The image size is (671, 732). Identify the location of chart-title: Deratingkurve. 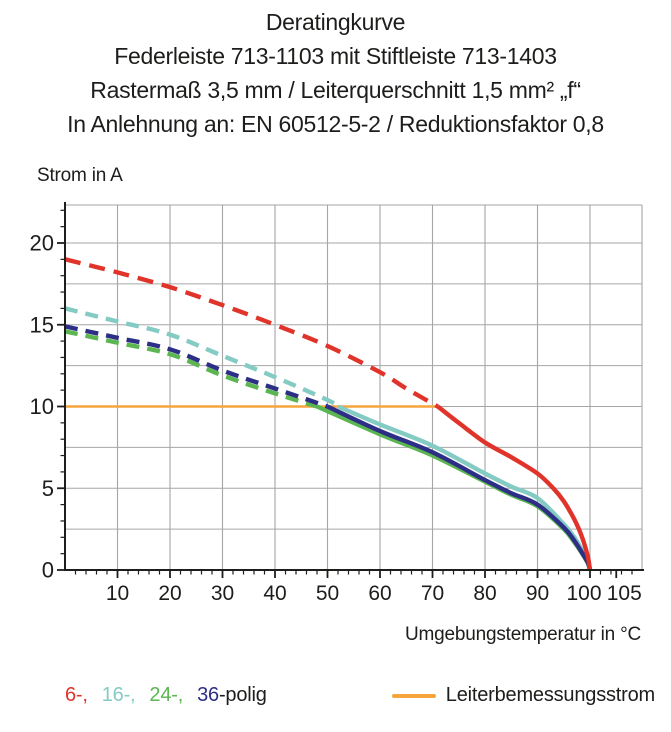
(335, 22).